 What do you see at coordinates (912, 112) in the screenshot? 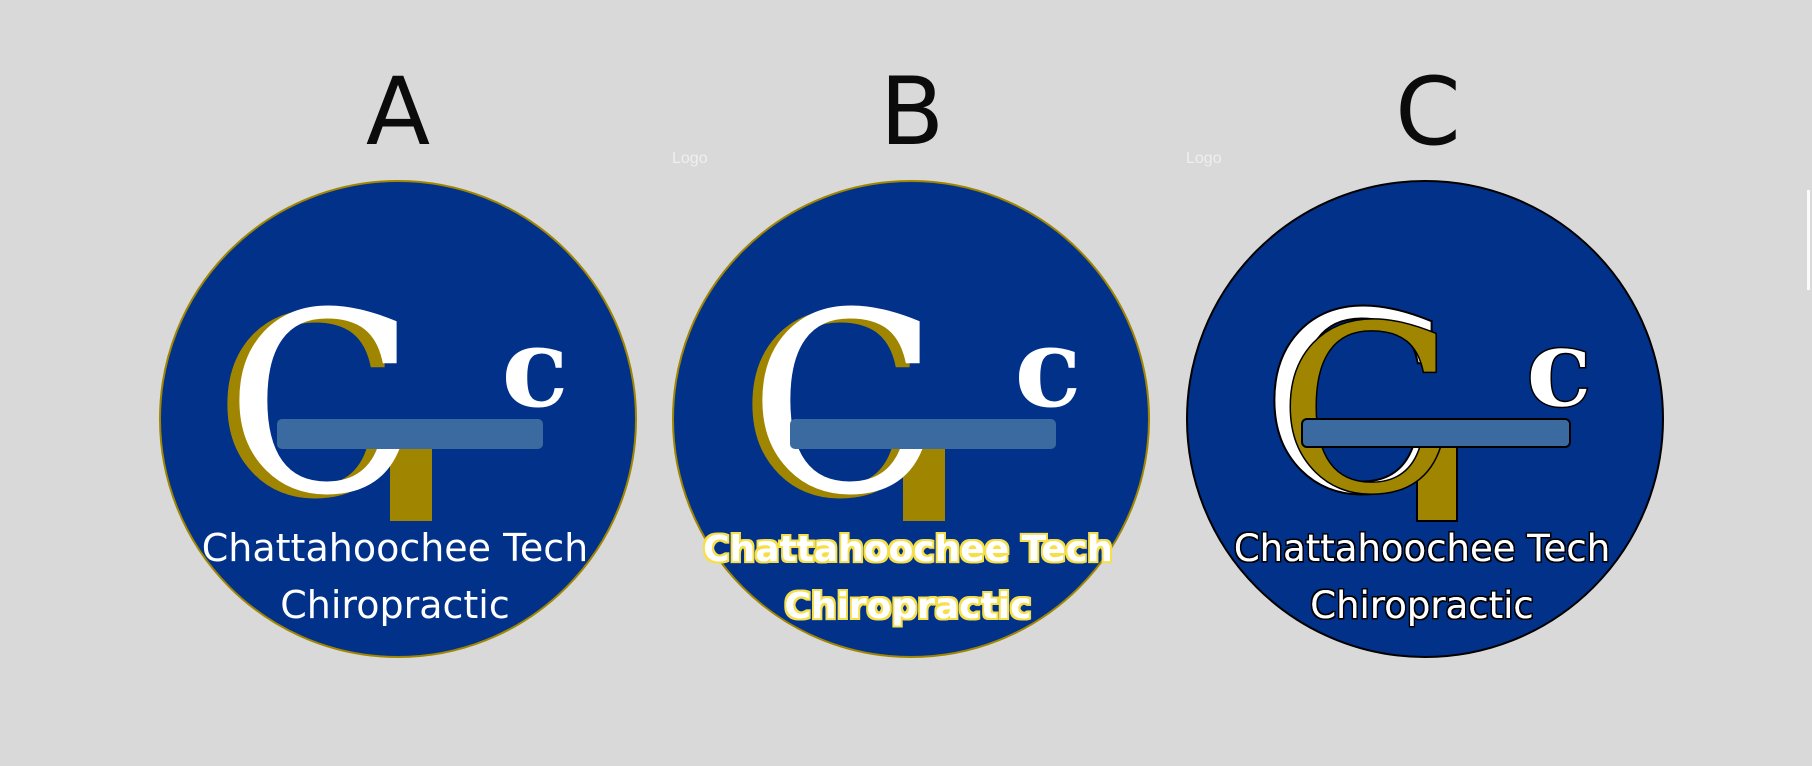
I see `variant-label-b: B` at bounding box center [912, 112].